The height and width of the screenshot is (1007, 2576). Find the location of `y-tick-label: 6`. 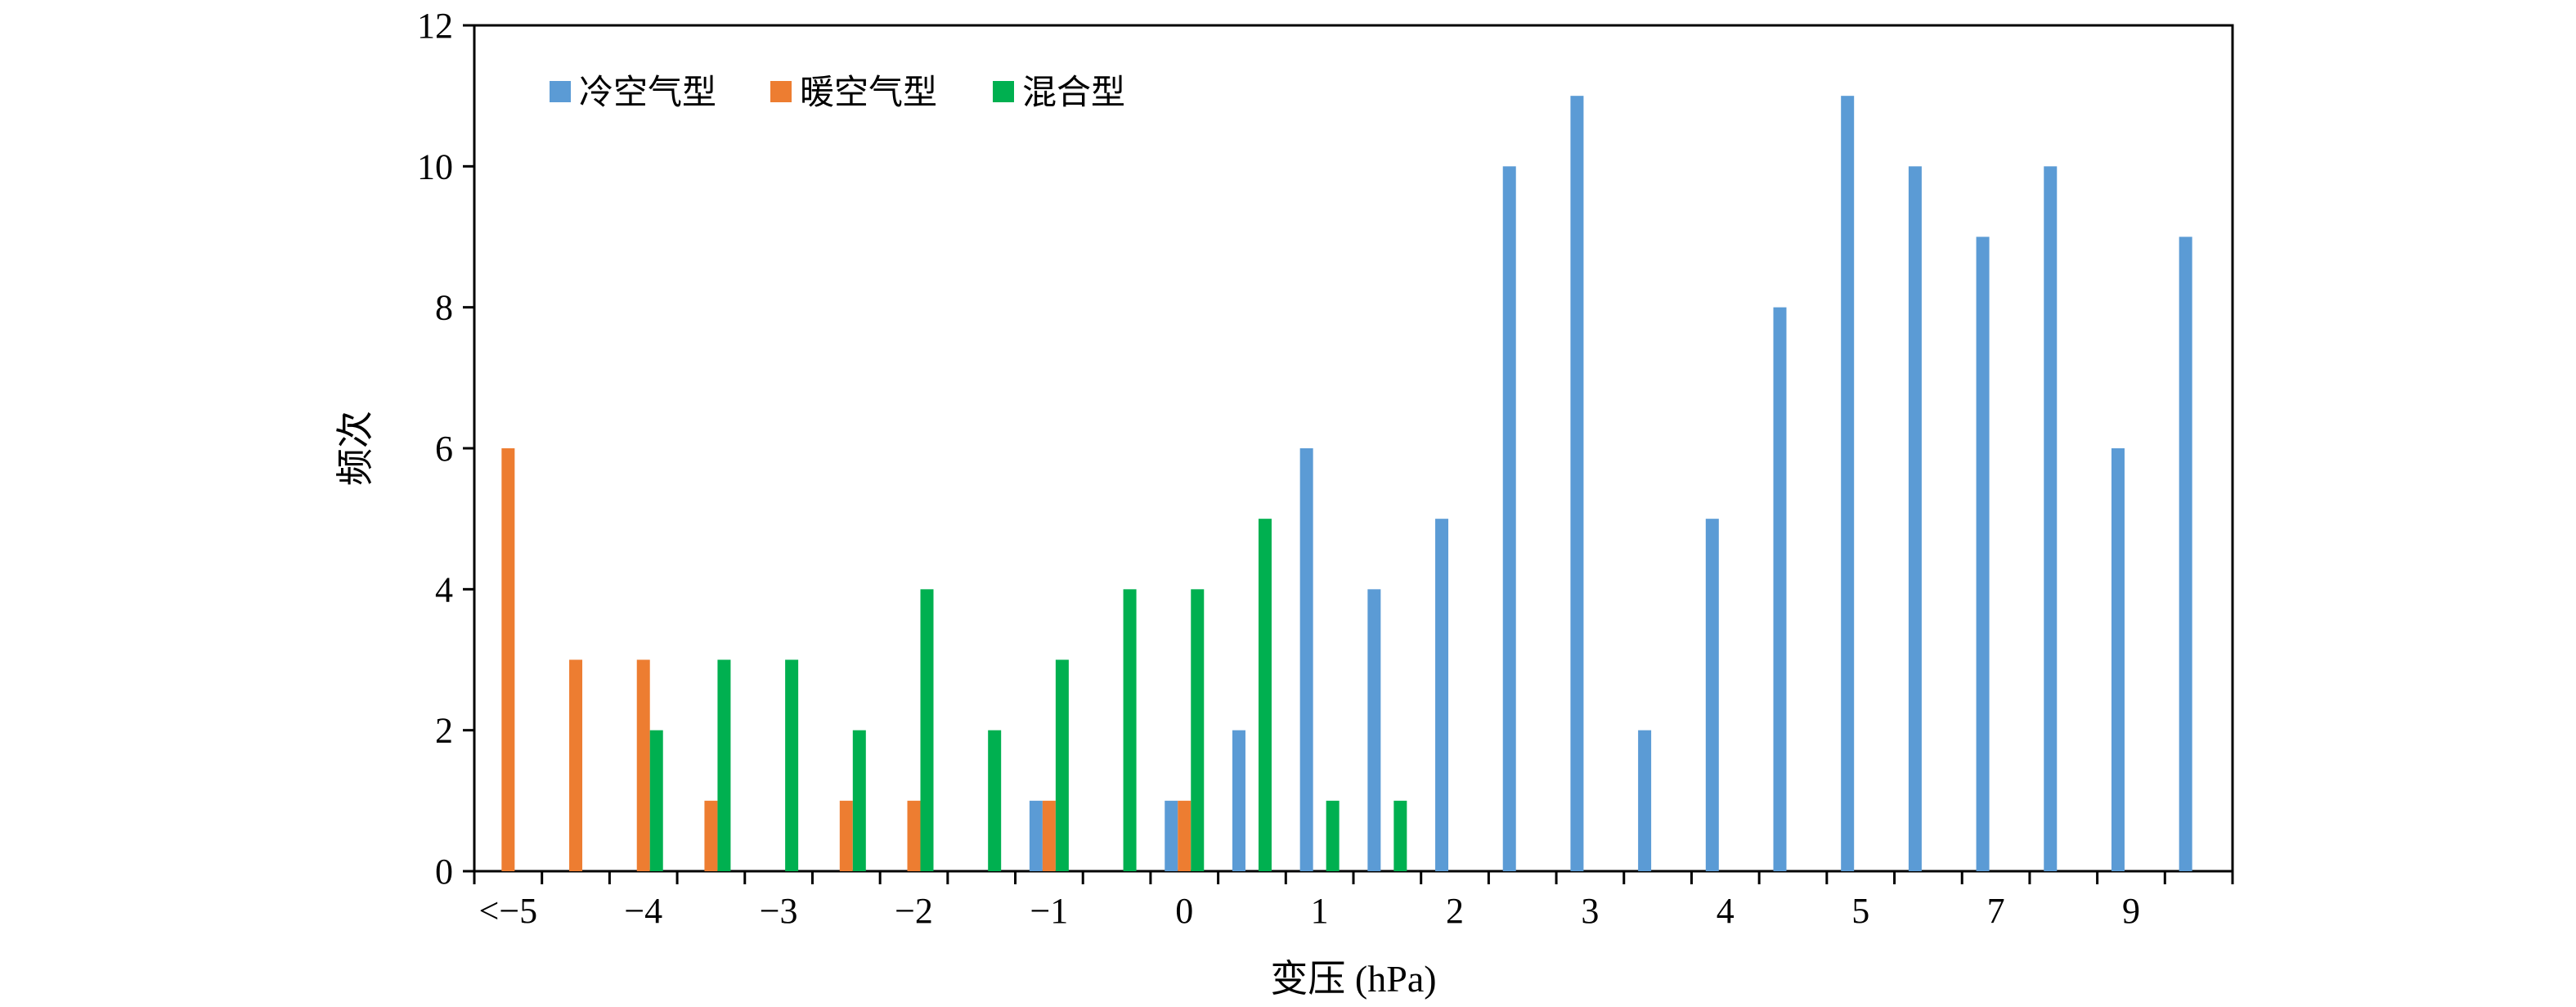

y-tick-label: 6 is located at coordinates (444, 449).